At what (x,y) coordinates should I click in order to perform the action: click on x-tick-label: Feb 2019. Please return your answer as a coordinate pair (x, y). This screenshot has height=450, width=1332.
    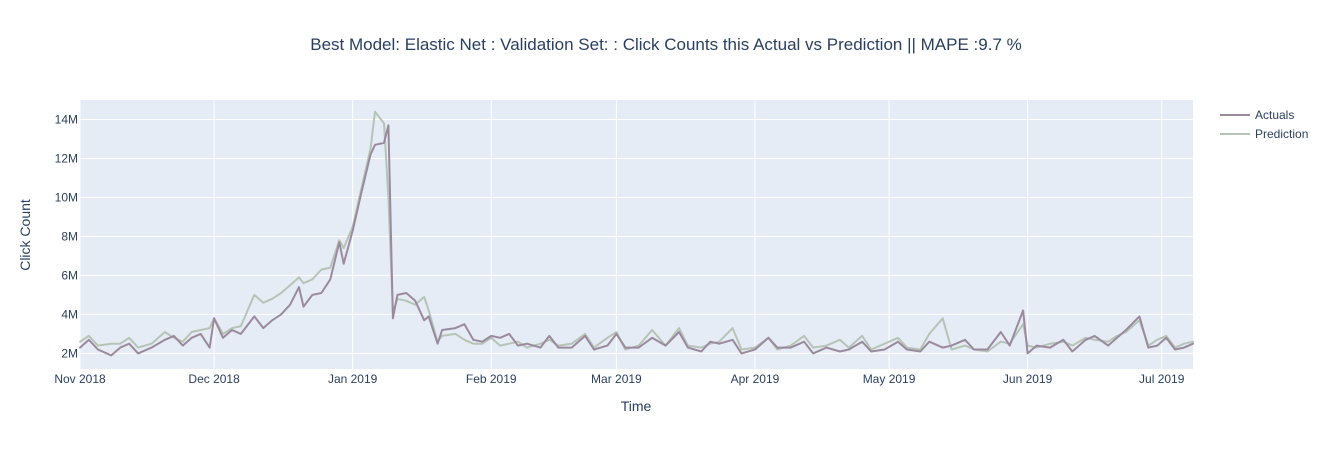
    Looking at the image, I should click on (491, 379).